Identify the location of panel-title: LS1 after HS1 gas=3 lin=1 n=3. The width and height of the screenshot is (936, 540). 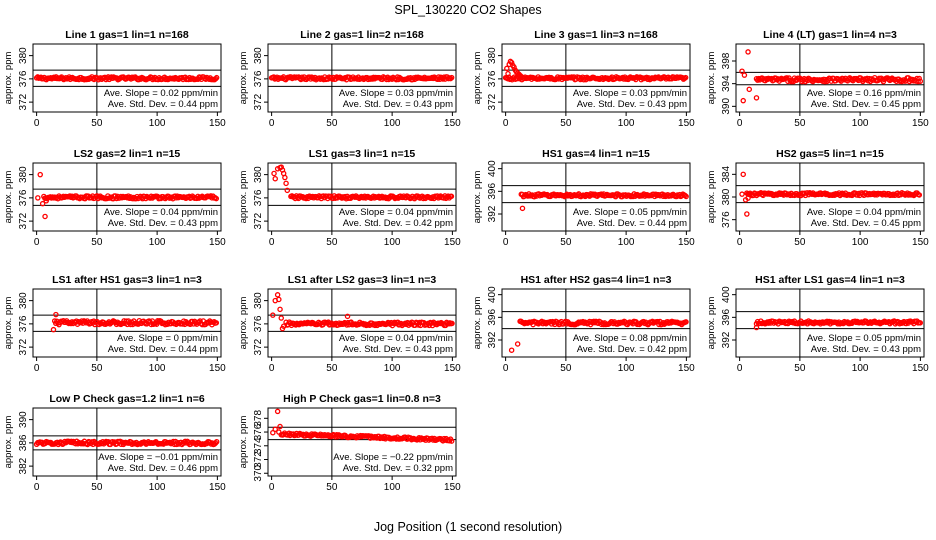
(127, 280).